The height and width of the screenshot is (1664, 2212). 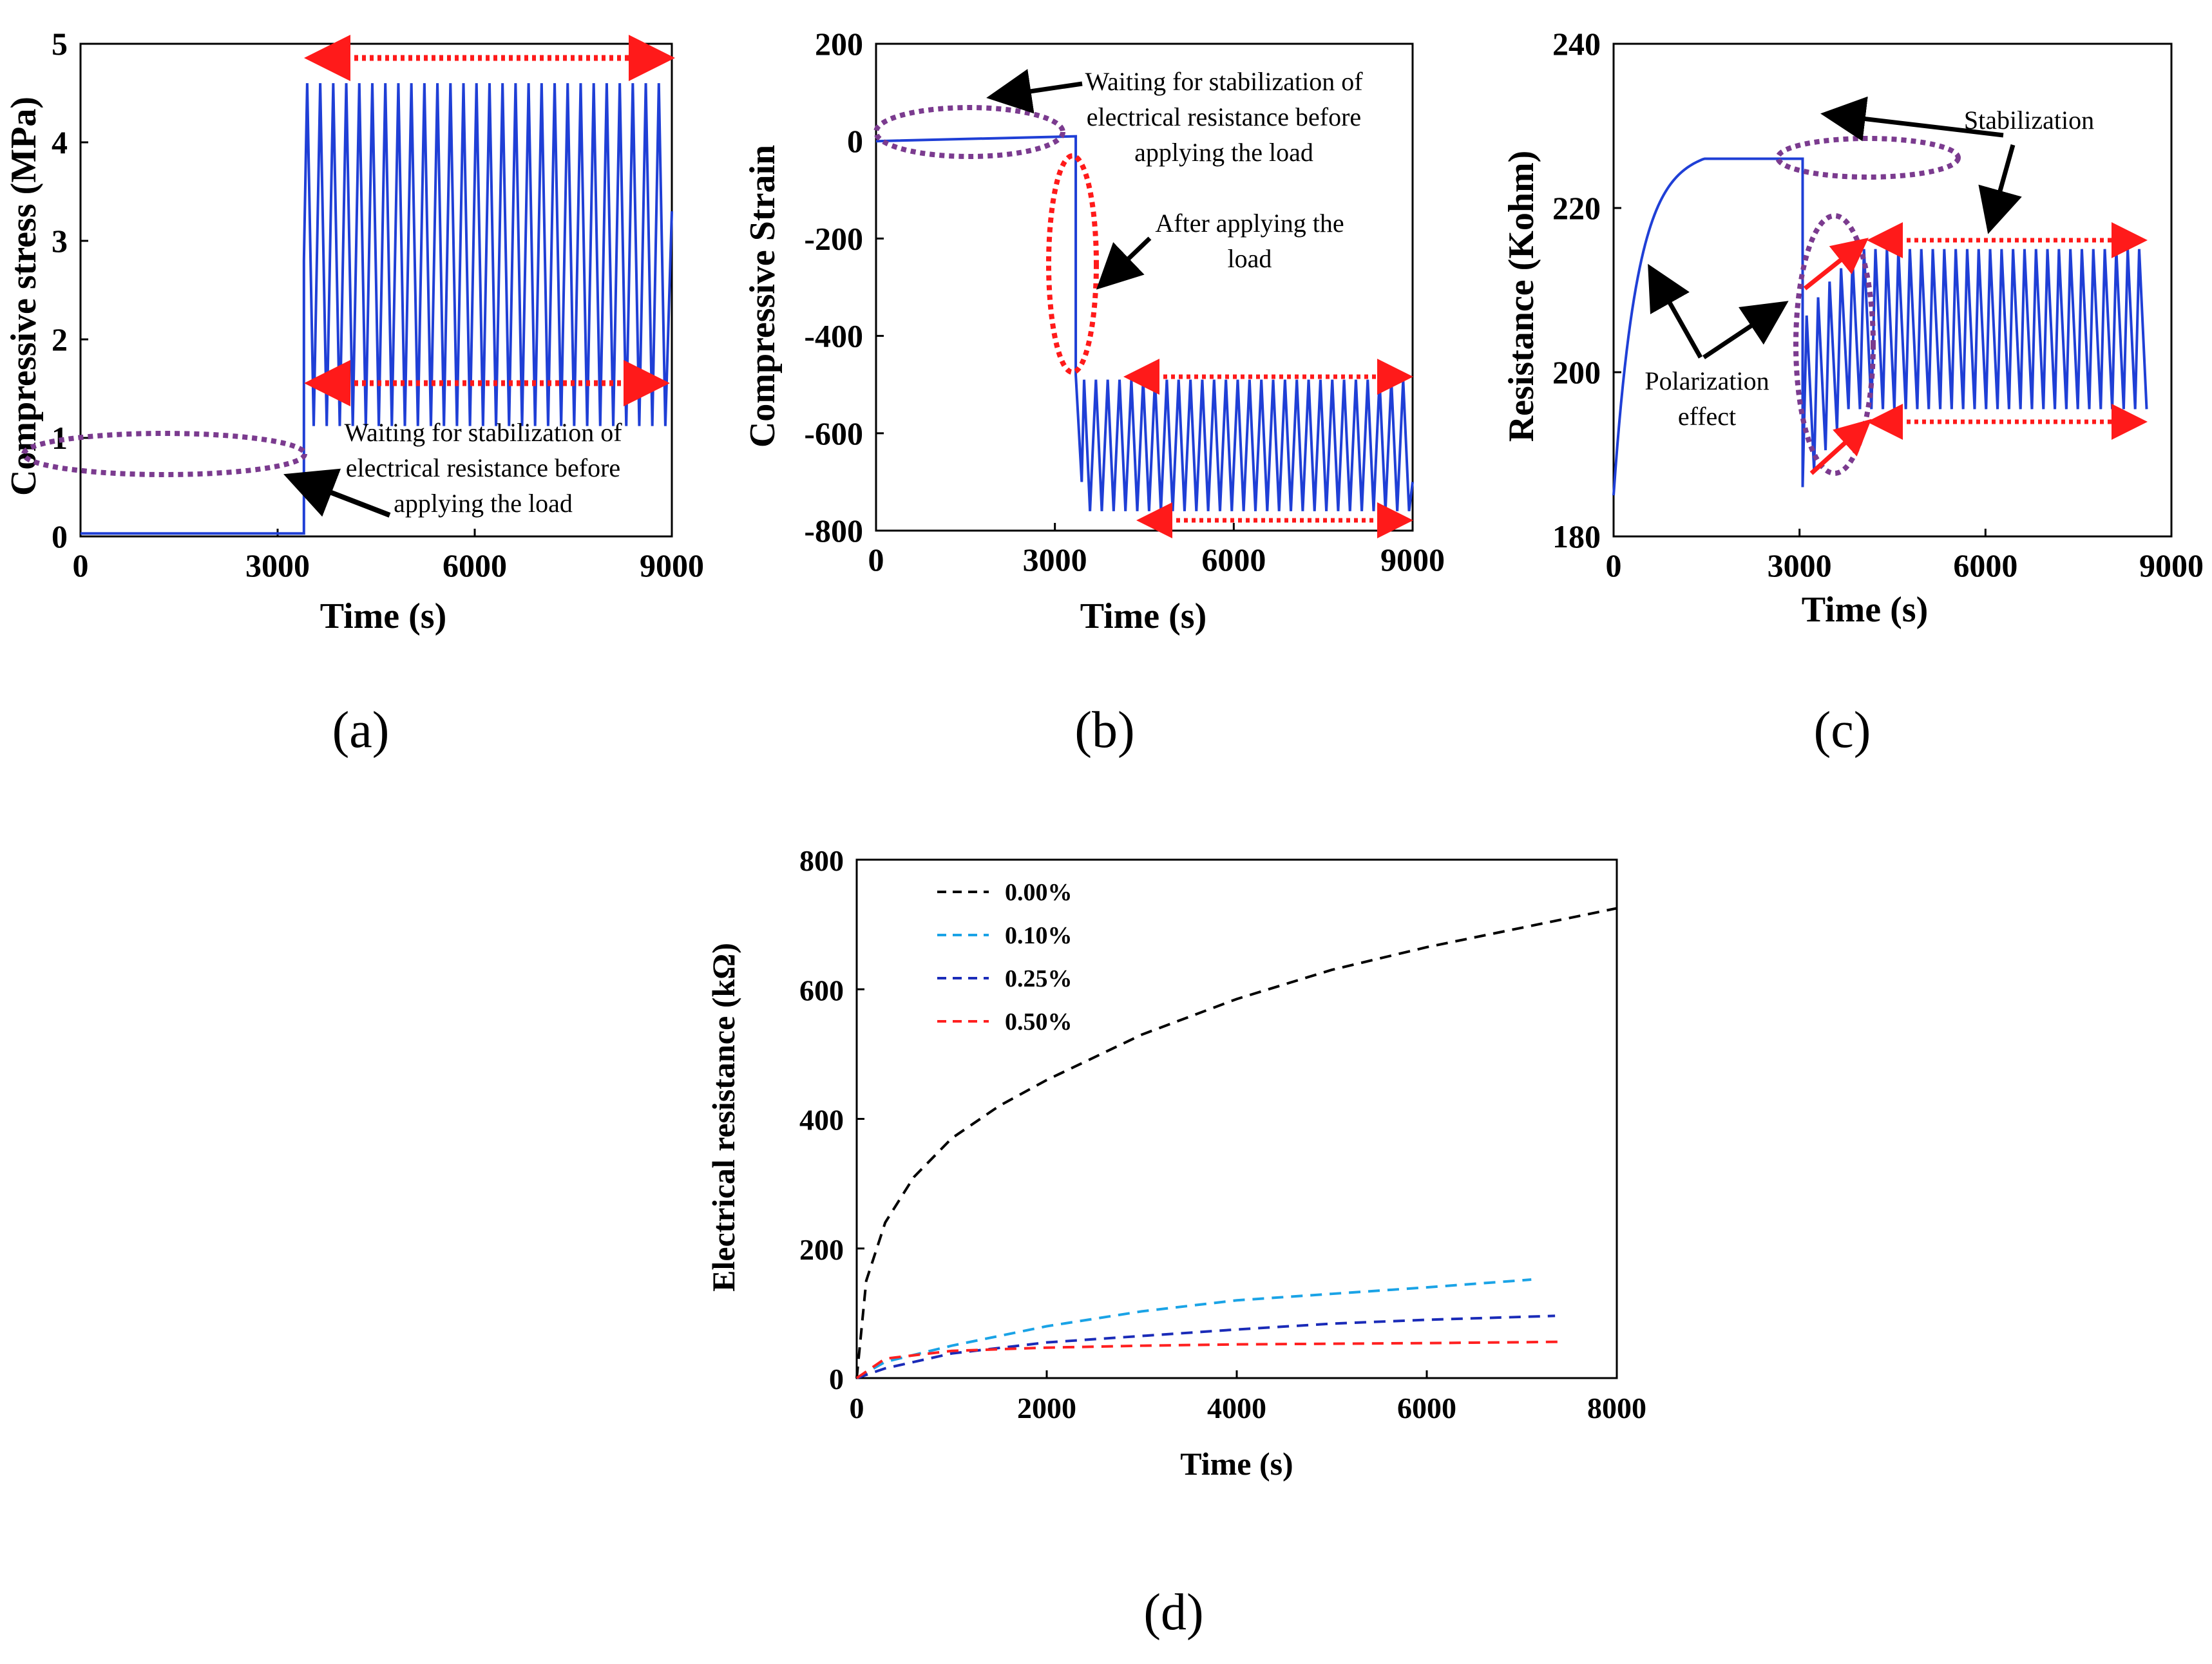 I want to click on note-c-effect: effect, so click(x=1707, y=417).